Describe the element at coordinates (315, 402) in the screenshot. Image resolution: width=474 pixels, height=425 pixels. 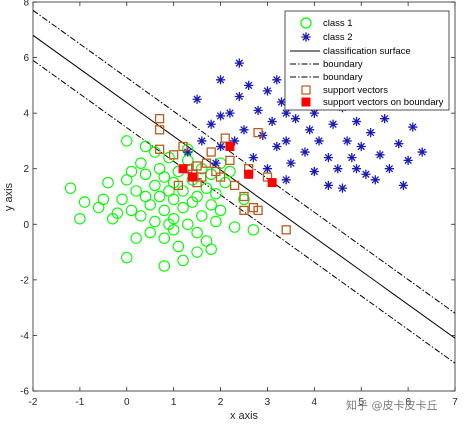
I see `x-tick-label: 4` at that location.